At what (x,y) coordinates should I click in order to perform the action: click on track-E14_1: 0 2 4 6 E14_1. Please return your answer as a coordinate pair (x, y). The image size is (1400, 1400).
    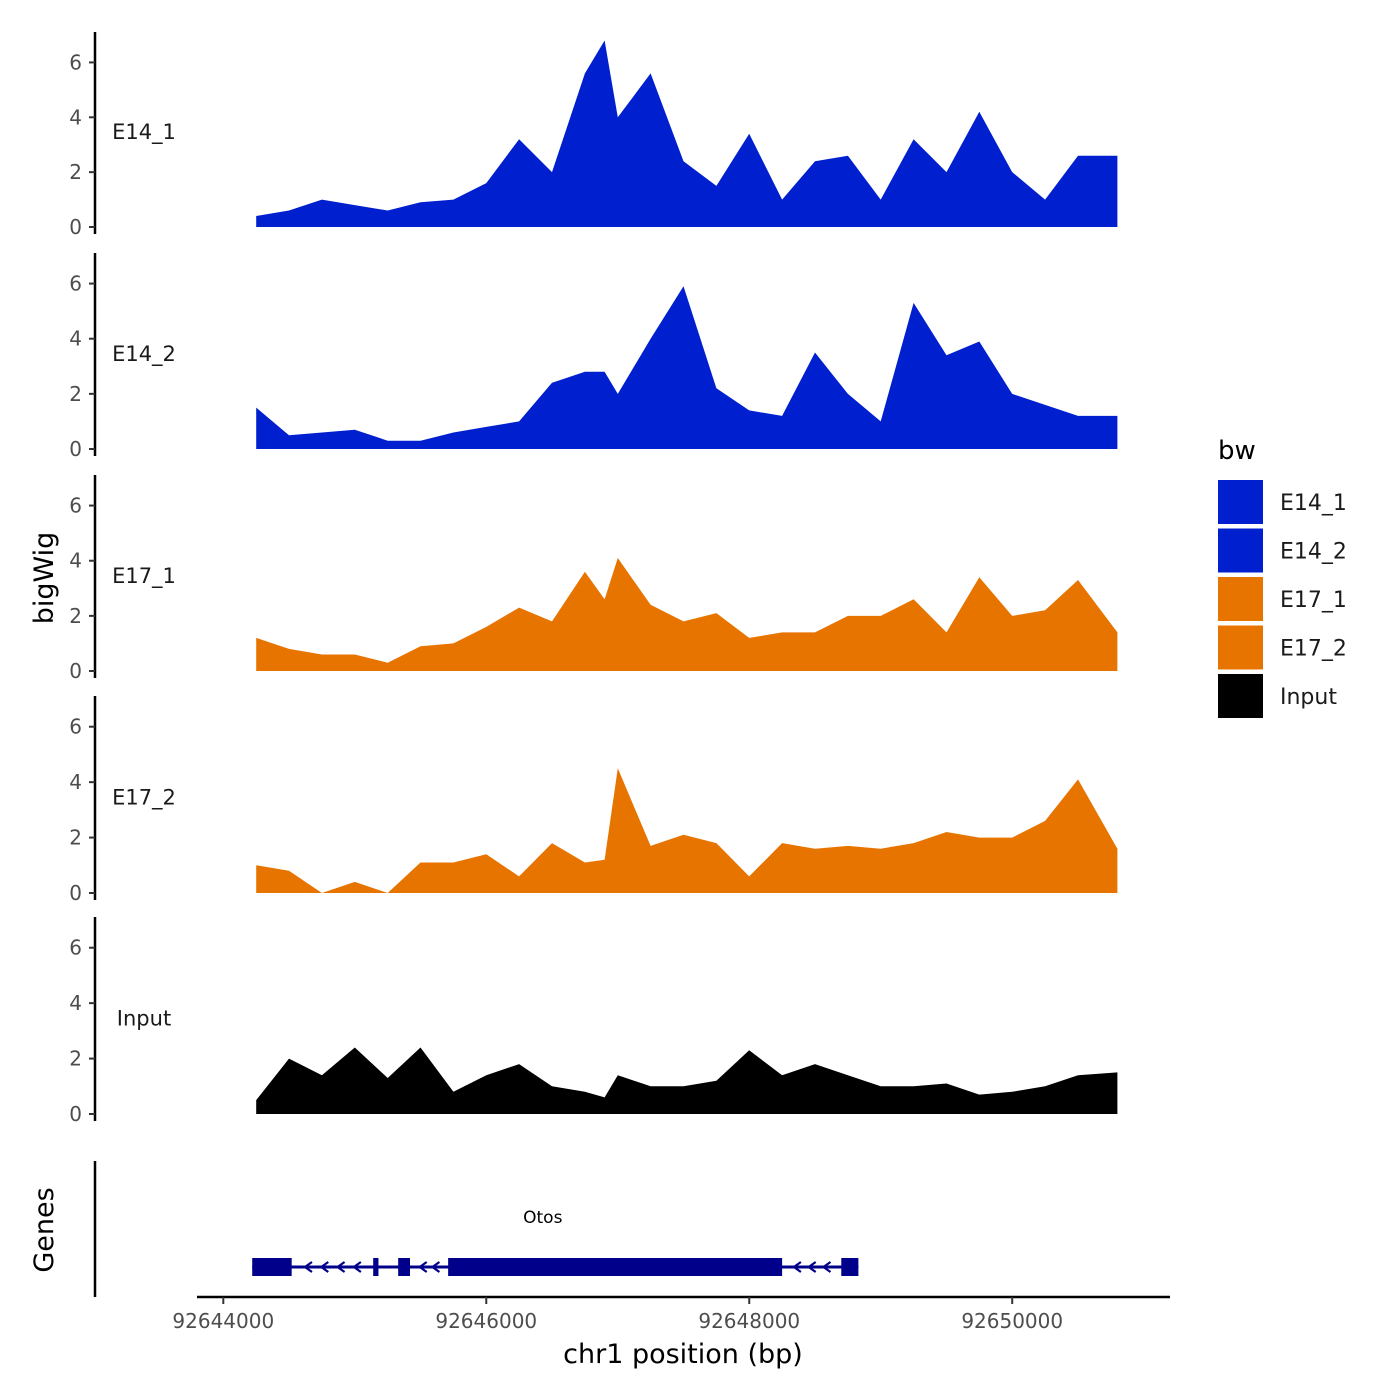
    Looking at the image, I should click on (593, 135).